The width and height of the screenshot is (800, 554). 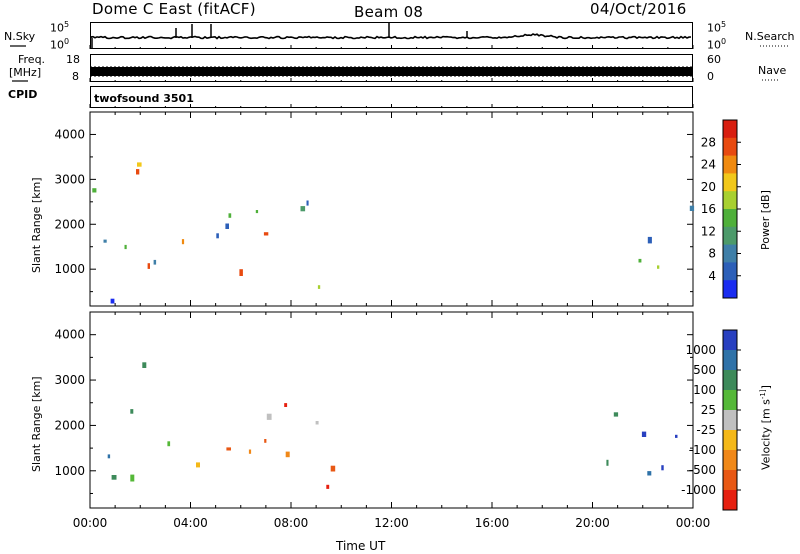 What do you see at coordinates (69, 134) in the screenshot?
I see `power-ytick-label: 4000` at bounding box center [69, 134].